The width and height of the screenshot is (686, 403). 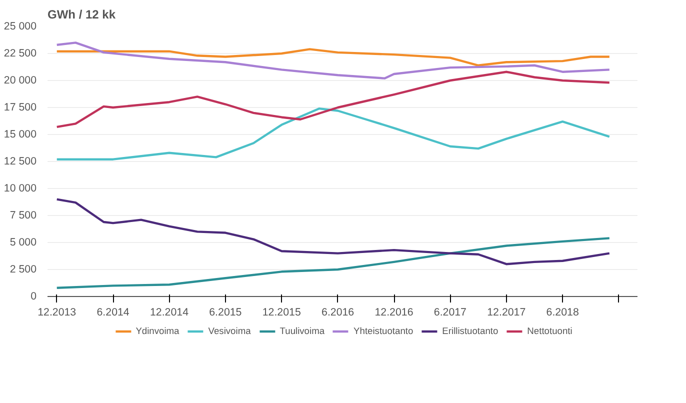 I want to click on y-tick-label: 12 500, so click(x=20, y=162).